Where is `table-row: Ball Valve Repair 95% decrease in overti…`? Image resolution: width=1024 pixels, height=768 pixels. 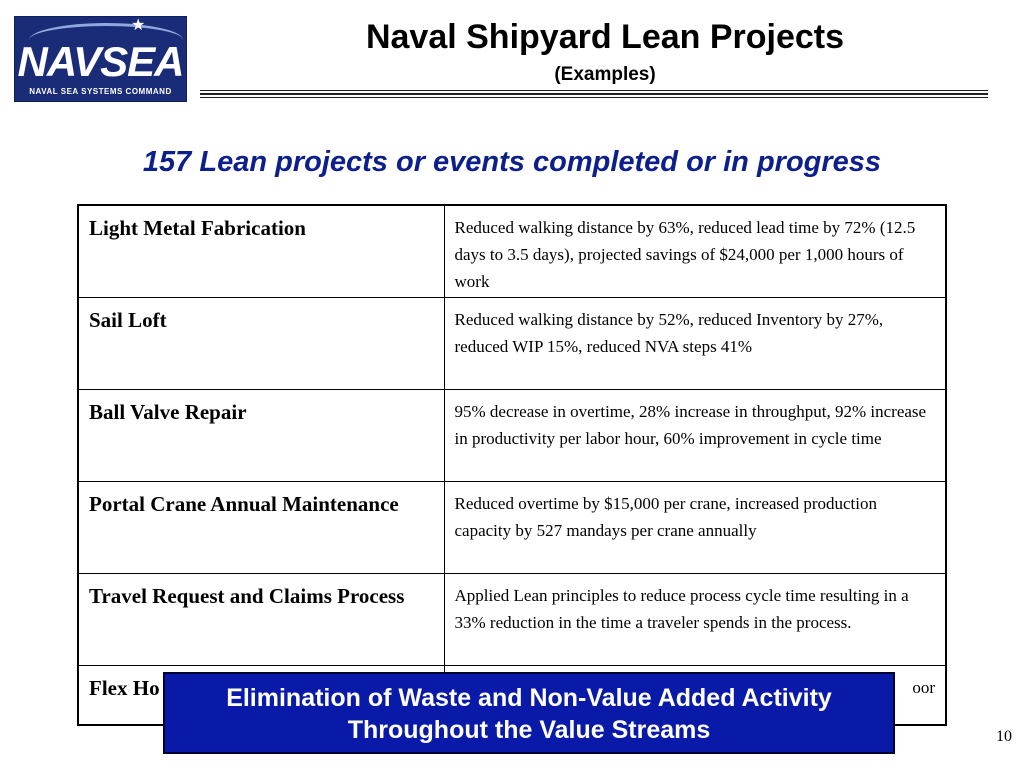 table-row: Ball Valve Repair 95% decrease in overti… is located at coordinates (512, 435).